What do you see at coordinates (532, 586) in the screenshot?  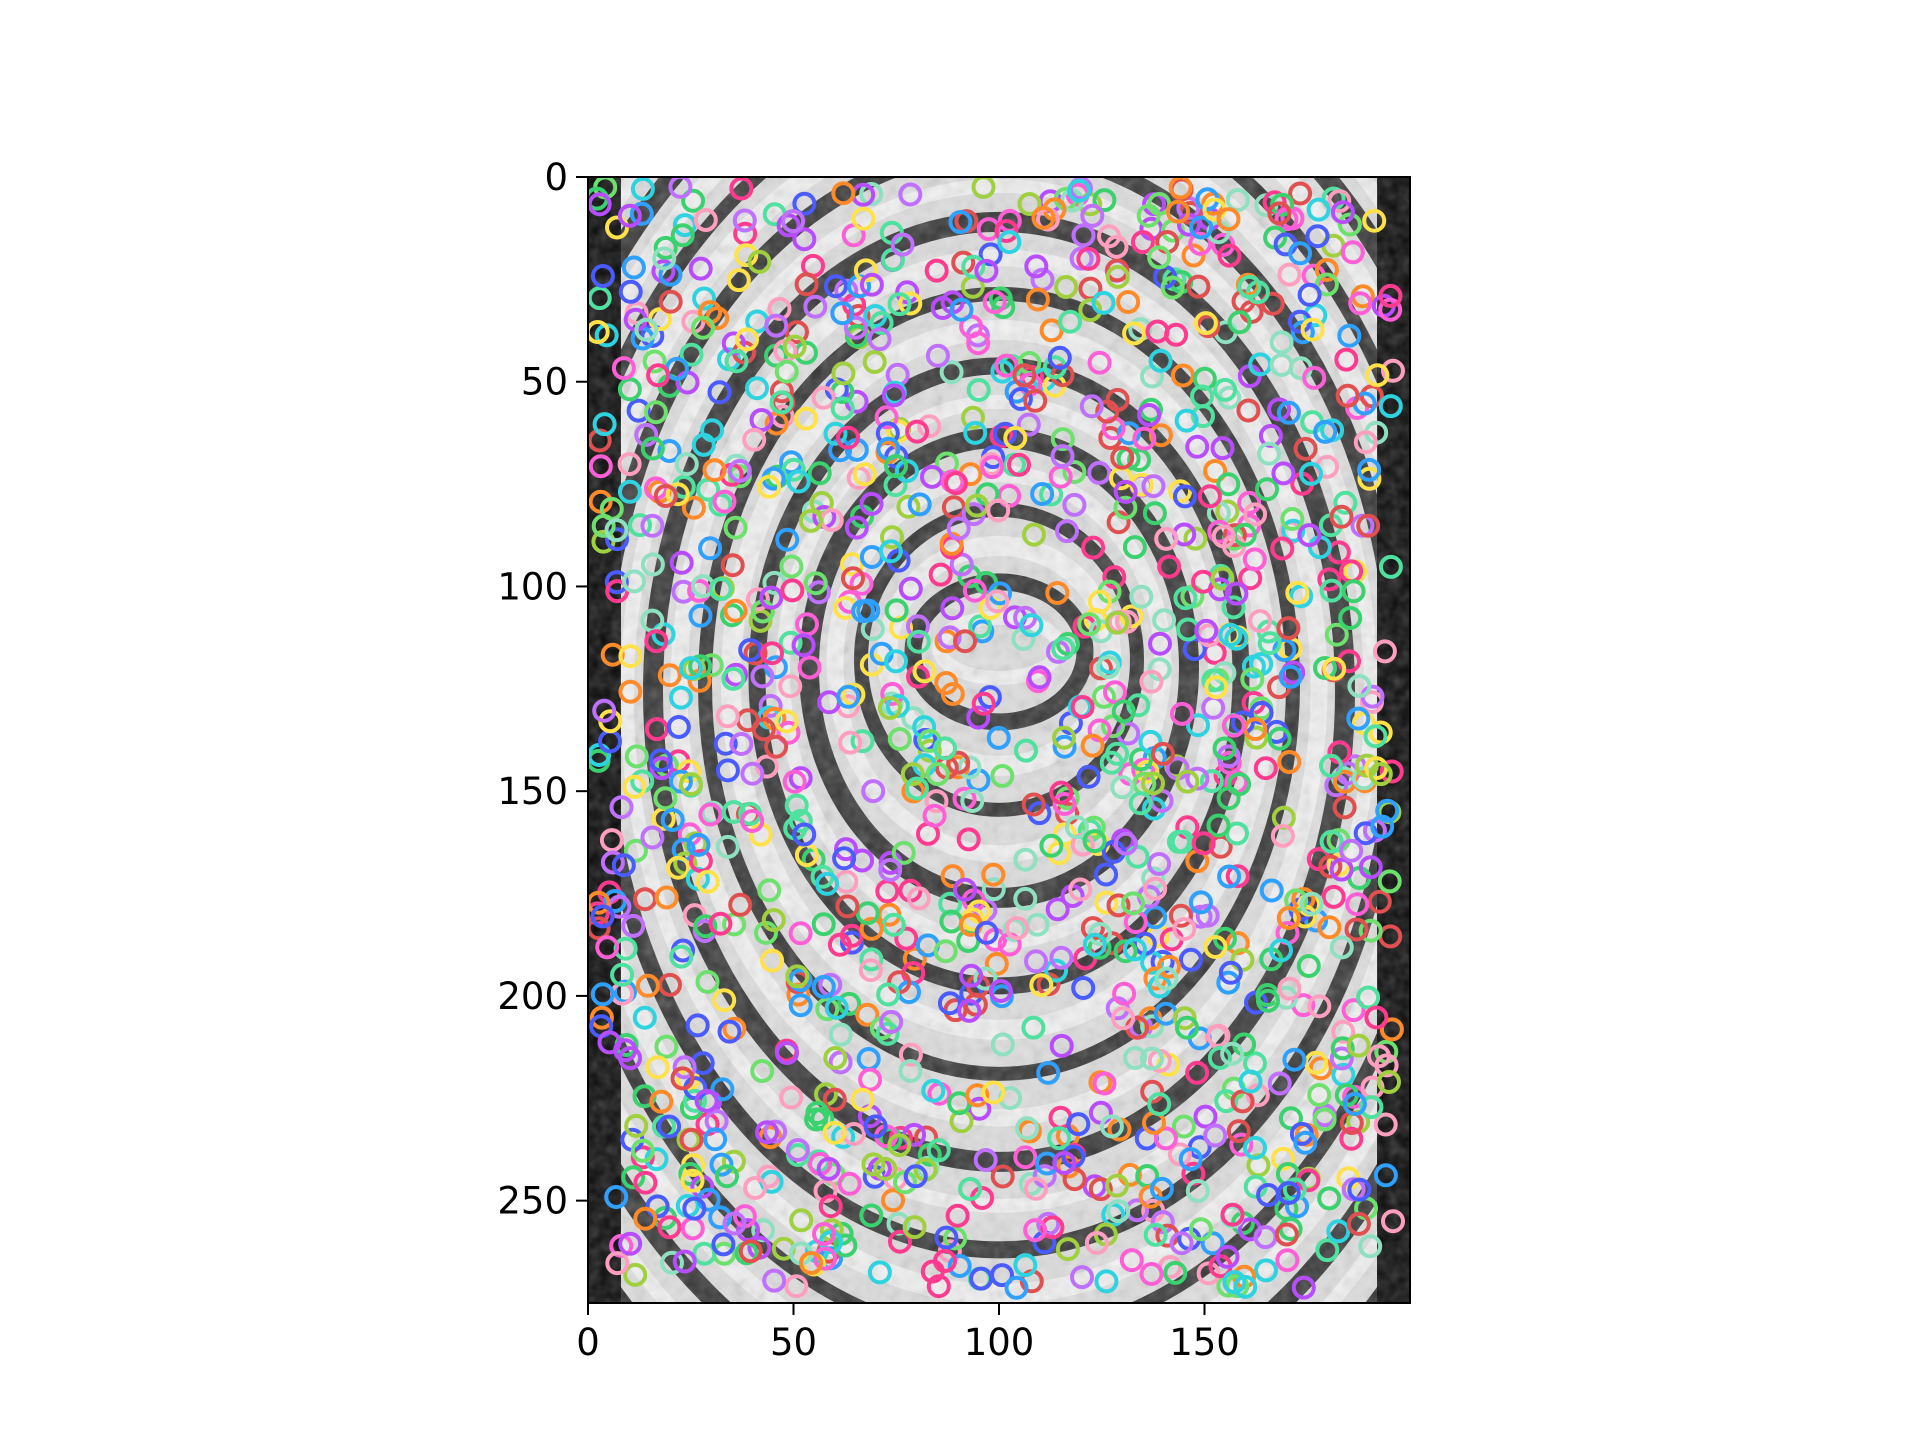 I see `y-tick-label: 100` at bounding box center [532, 586].